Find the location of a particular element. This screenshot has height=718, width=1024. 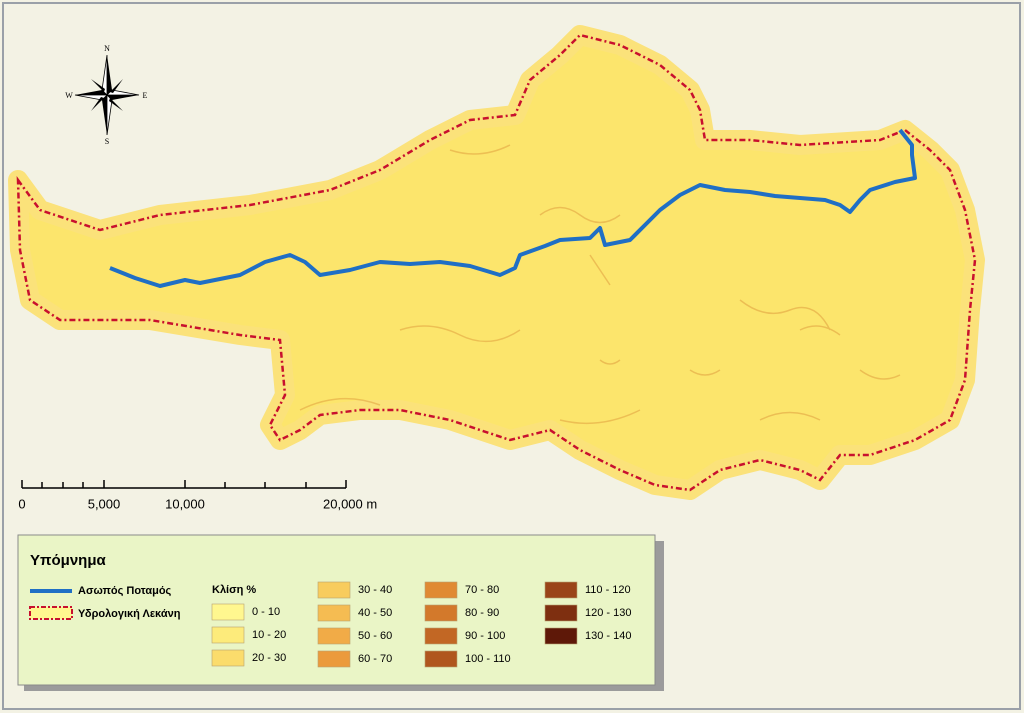

legend-class-label: 10 - 20 is located at coordinates (269, 635).